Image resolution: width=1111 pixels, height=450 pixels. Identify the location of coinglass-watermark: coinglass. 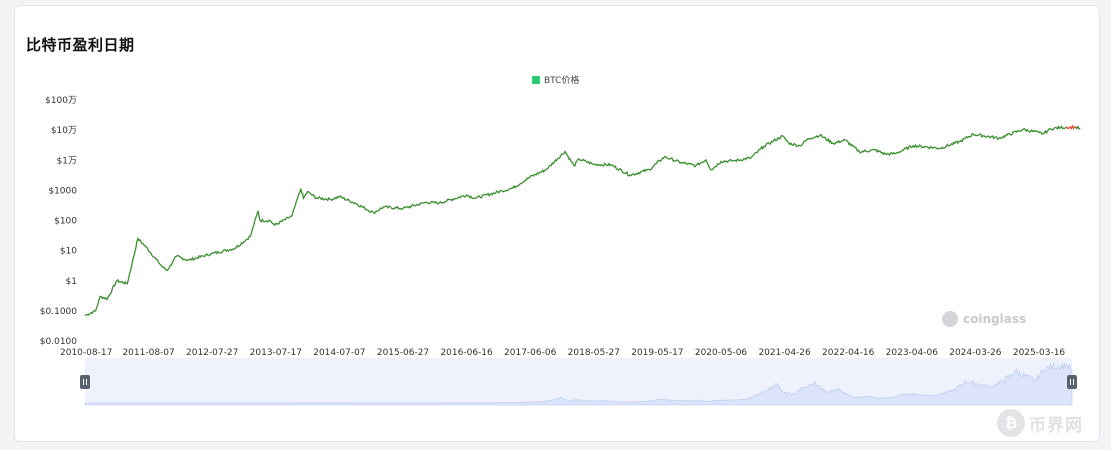
(984, 319).